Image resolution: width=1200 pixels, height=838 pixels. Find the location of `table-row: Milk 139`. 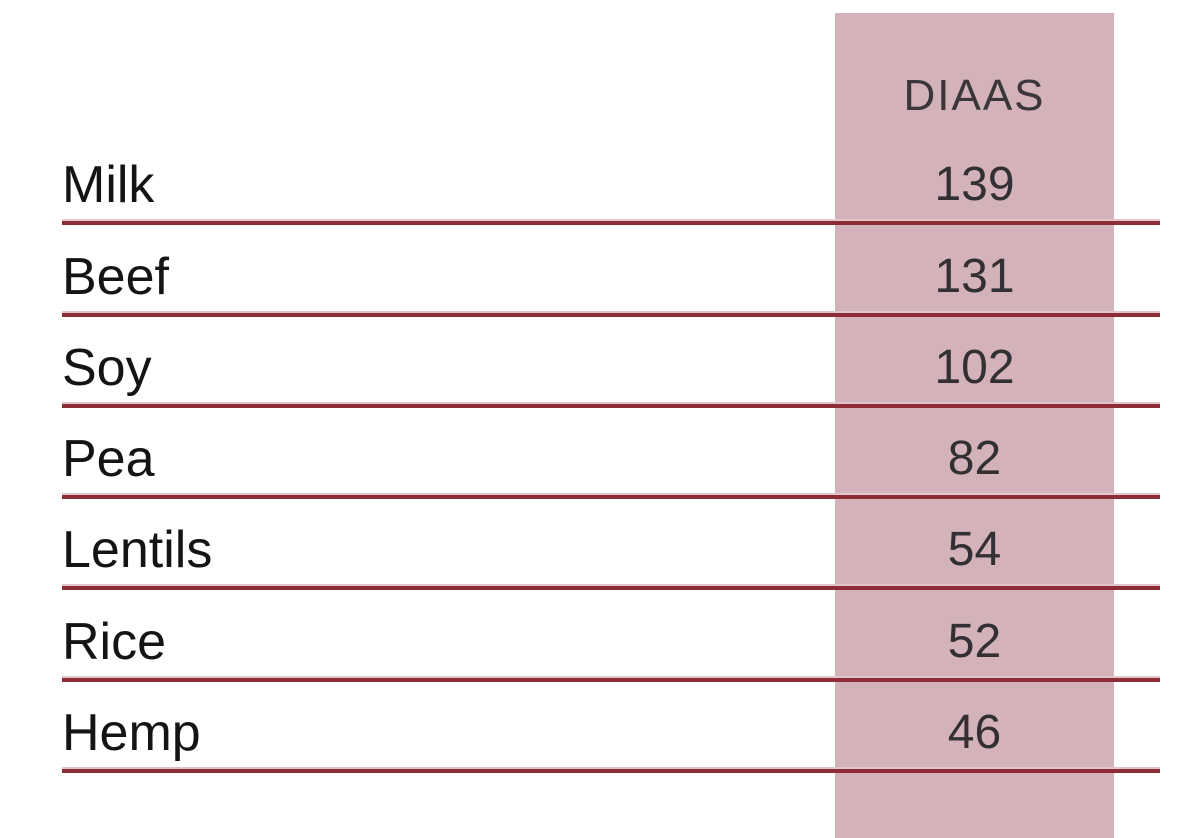

table-row: Milk 139 is located at coordinates (611, 180).